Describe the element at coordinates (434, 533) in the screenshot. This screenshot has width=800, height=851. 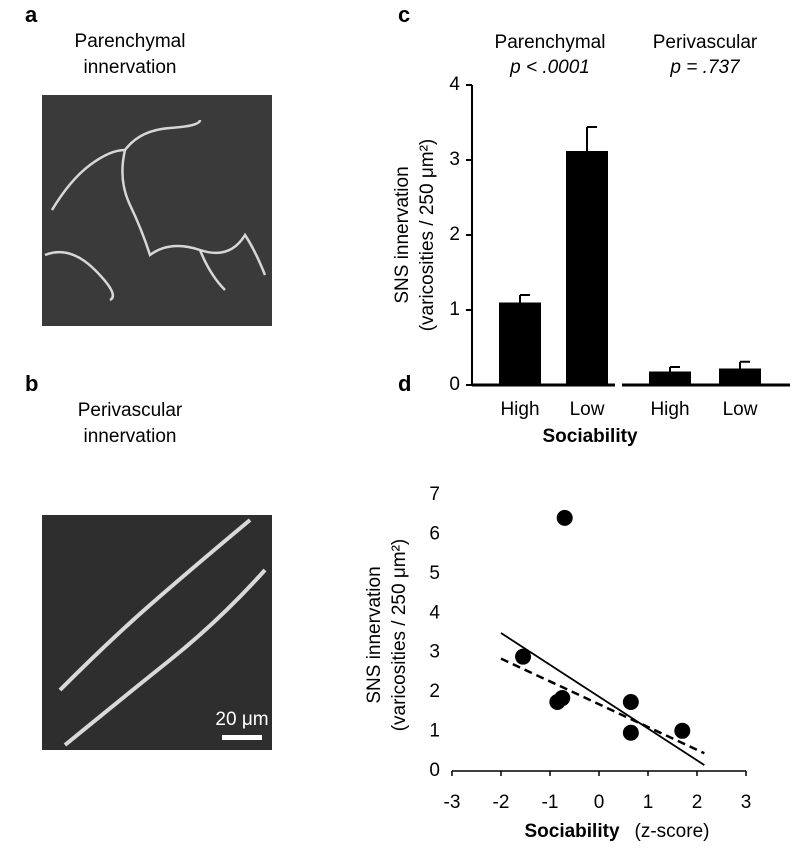
I see `y-tick-label: 6` at that location.